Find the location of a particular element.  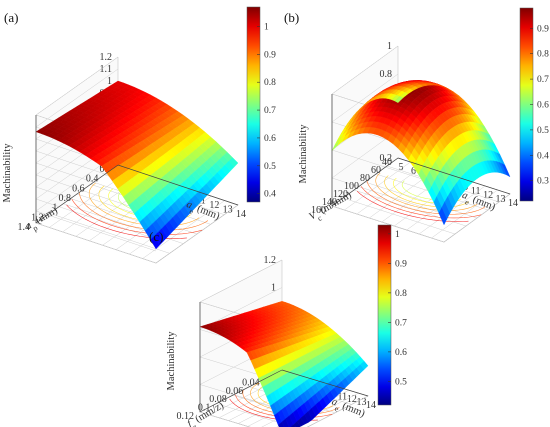

z-tick-label: 0.8 is located at coordinates (386, 74).